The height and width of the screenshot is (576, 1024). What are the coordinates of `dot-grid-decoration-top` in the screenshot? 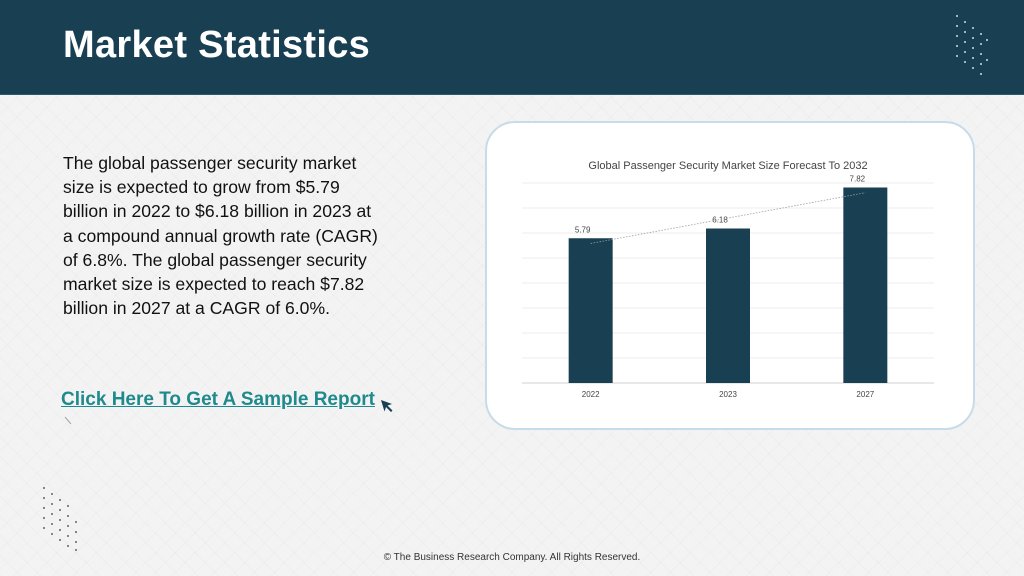 It's located at (972, 45).